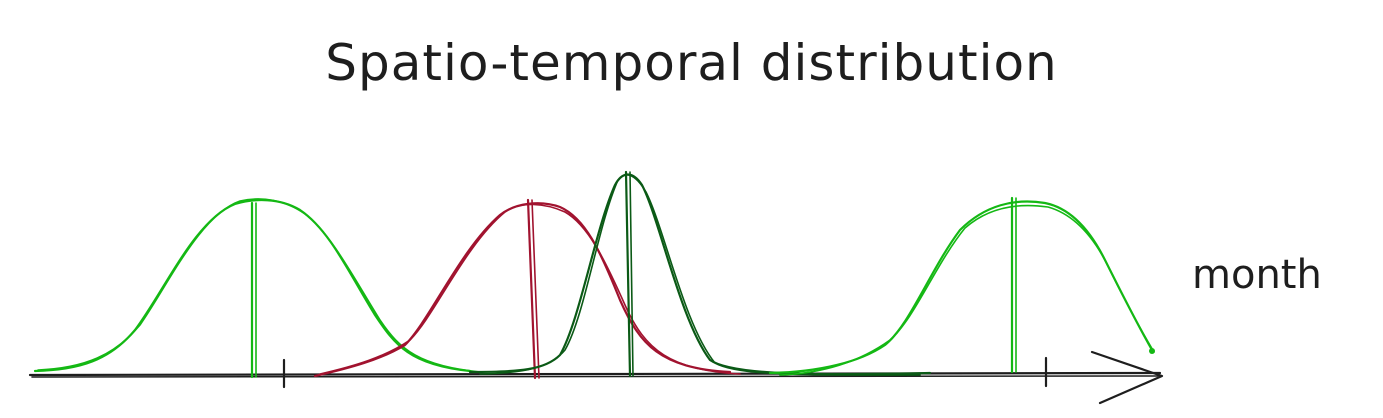 The width and height of the screenshot is (1383, 418). I want to click on time-axis, so click(596, 377).